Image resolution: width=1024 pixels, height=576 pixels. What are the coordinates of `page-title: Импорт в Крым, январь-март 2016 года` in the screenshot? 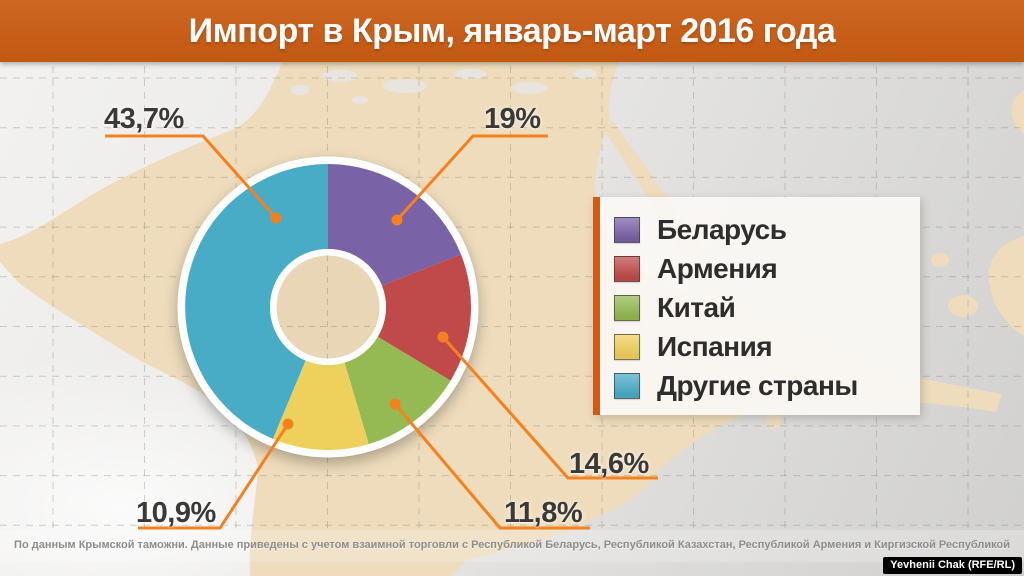 It's located at (512, 30).